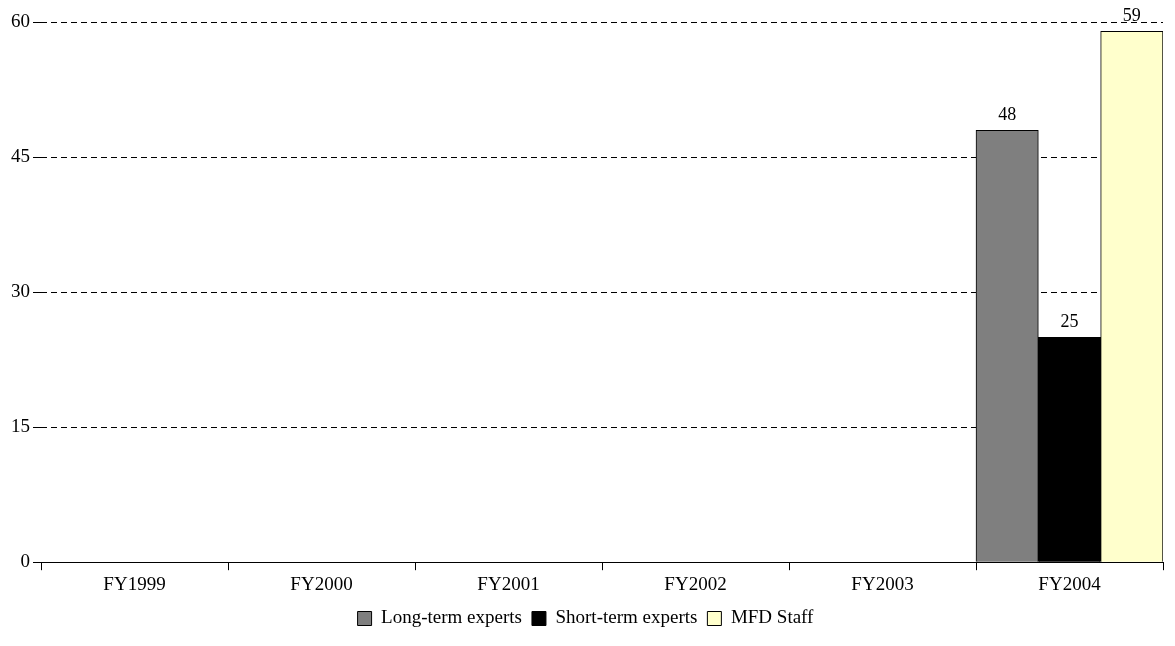 The image size is (1175, 646). I want to click on y-tick-label: 60, so click(20, 21).